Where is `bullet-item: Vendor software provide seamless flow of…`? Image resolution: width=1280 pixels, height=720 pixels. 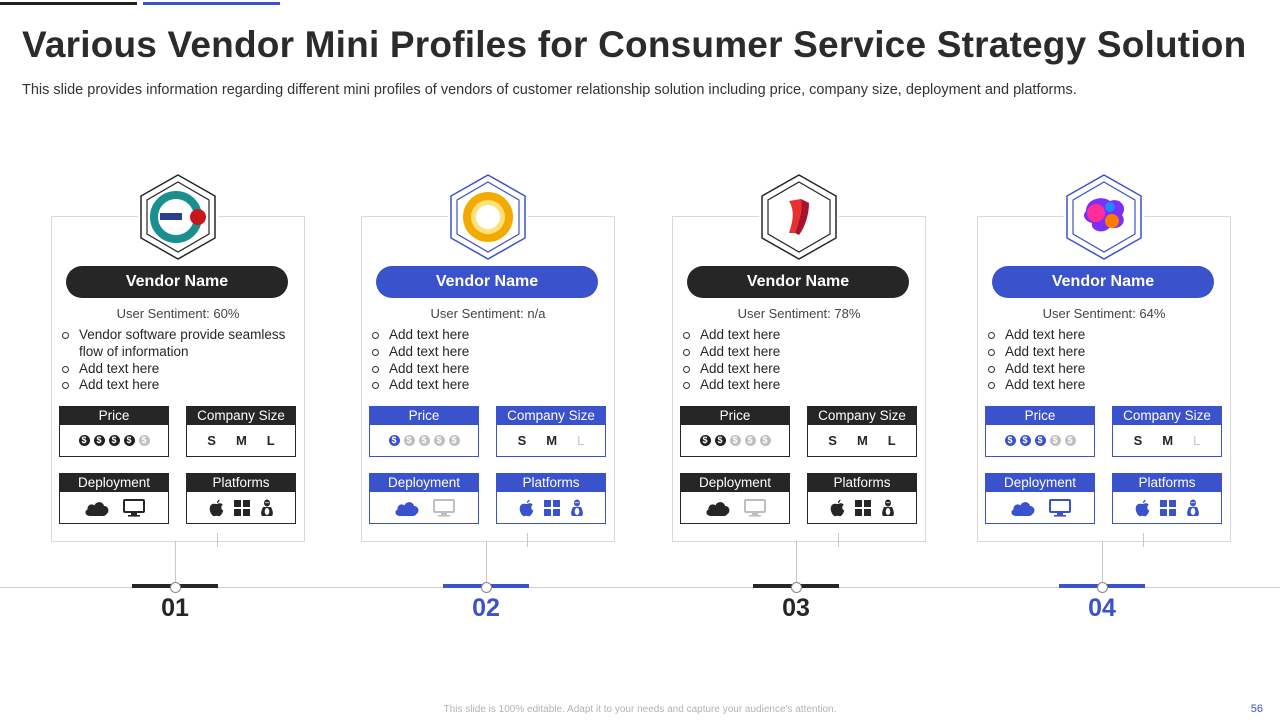 bullet-item: Vendor software provide seamless flow of… is located at coordinates (174, 344).